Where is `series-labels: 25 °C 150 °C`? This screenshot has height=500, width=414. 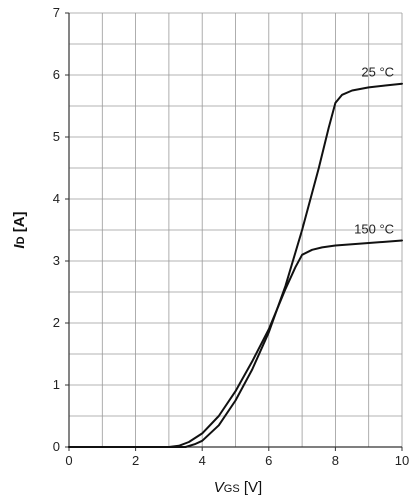 series-labels: 25 °C 150 °C is located at coordinates (374, 150).